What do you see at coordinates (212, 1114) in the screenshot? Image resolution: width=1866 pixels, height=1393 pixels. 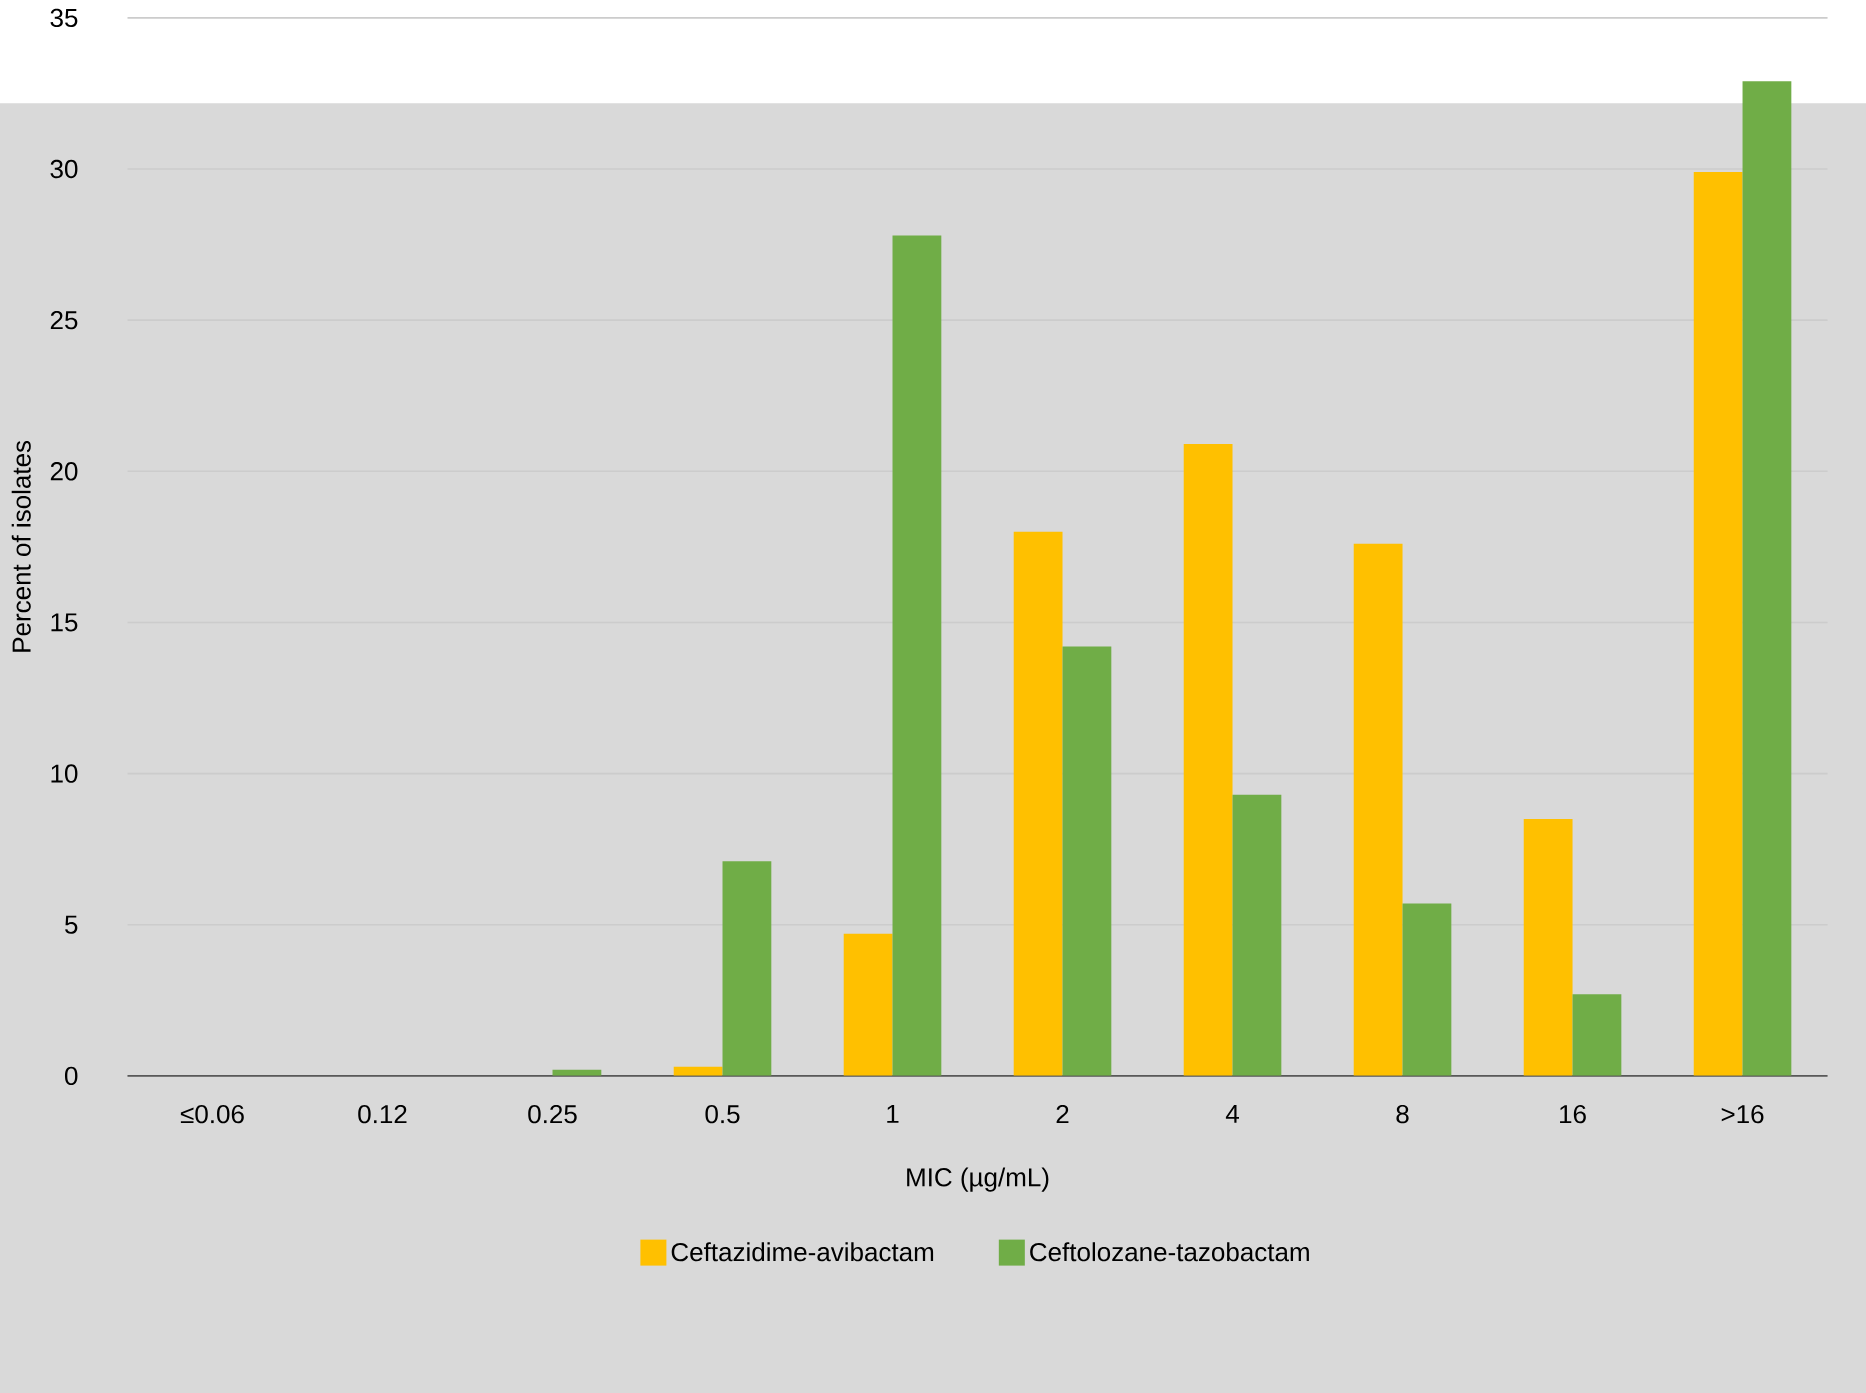 I see `x-tick-label: ≤0.06` at bounding box center [212, 1114].